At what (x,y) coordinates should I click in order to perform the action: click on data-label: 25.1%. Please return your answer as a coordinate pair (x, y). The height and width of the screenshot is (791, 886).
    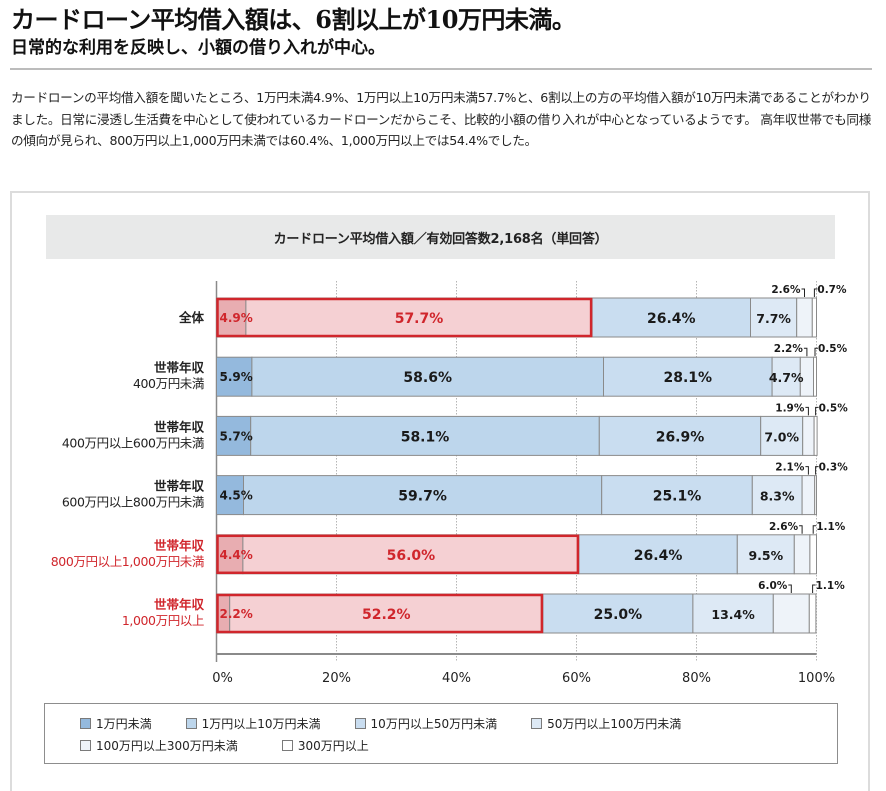
    Looking at the image, I should click on (677, 497).